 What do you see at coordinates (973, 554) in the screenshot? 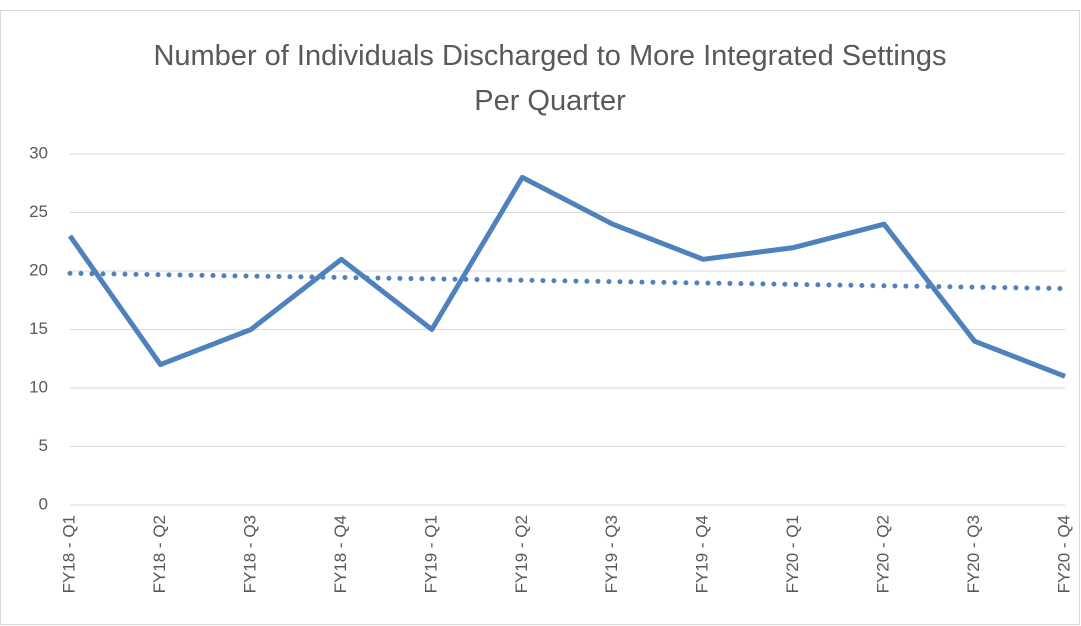
I see `x-tick-label: FY20 - Q3` at bounding box center [973, 554].